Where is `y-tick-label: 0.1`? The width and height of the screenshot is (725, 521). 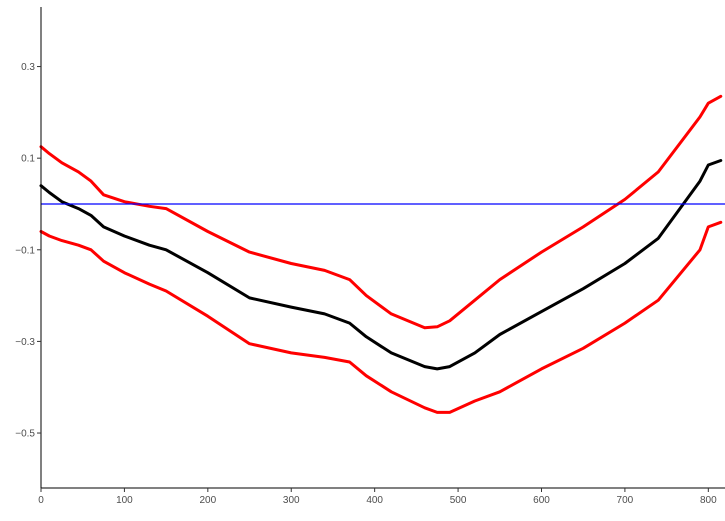
y-tick-label: 0.1 is located at coordinates (28, 159).